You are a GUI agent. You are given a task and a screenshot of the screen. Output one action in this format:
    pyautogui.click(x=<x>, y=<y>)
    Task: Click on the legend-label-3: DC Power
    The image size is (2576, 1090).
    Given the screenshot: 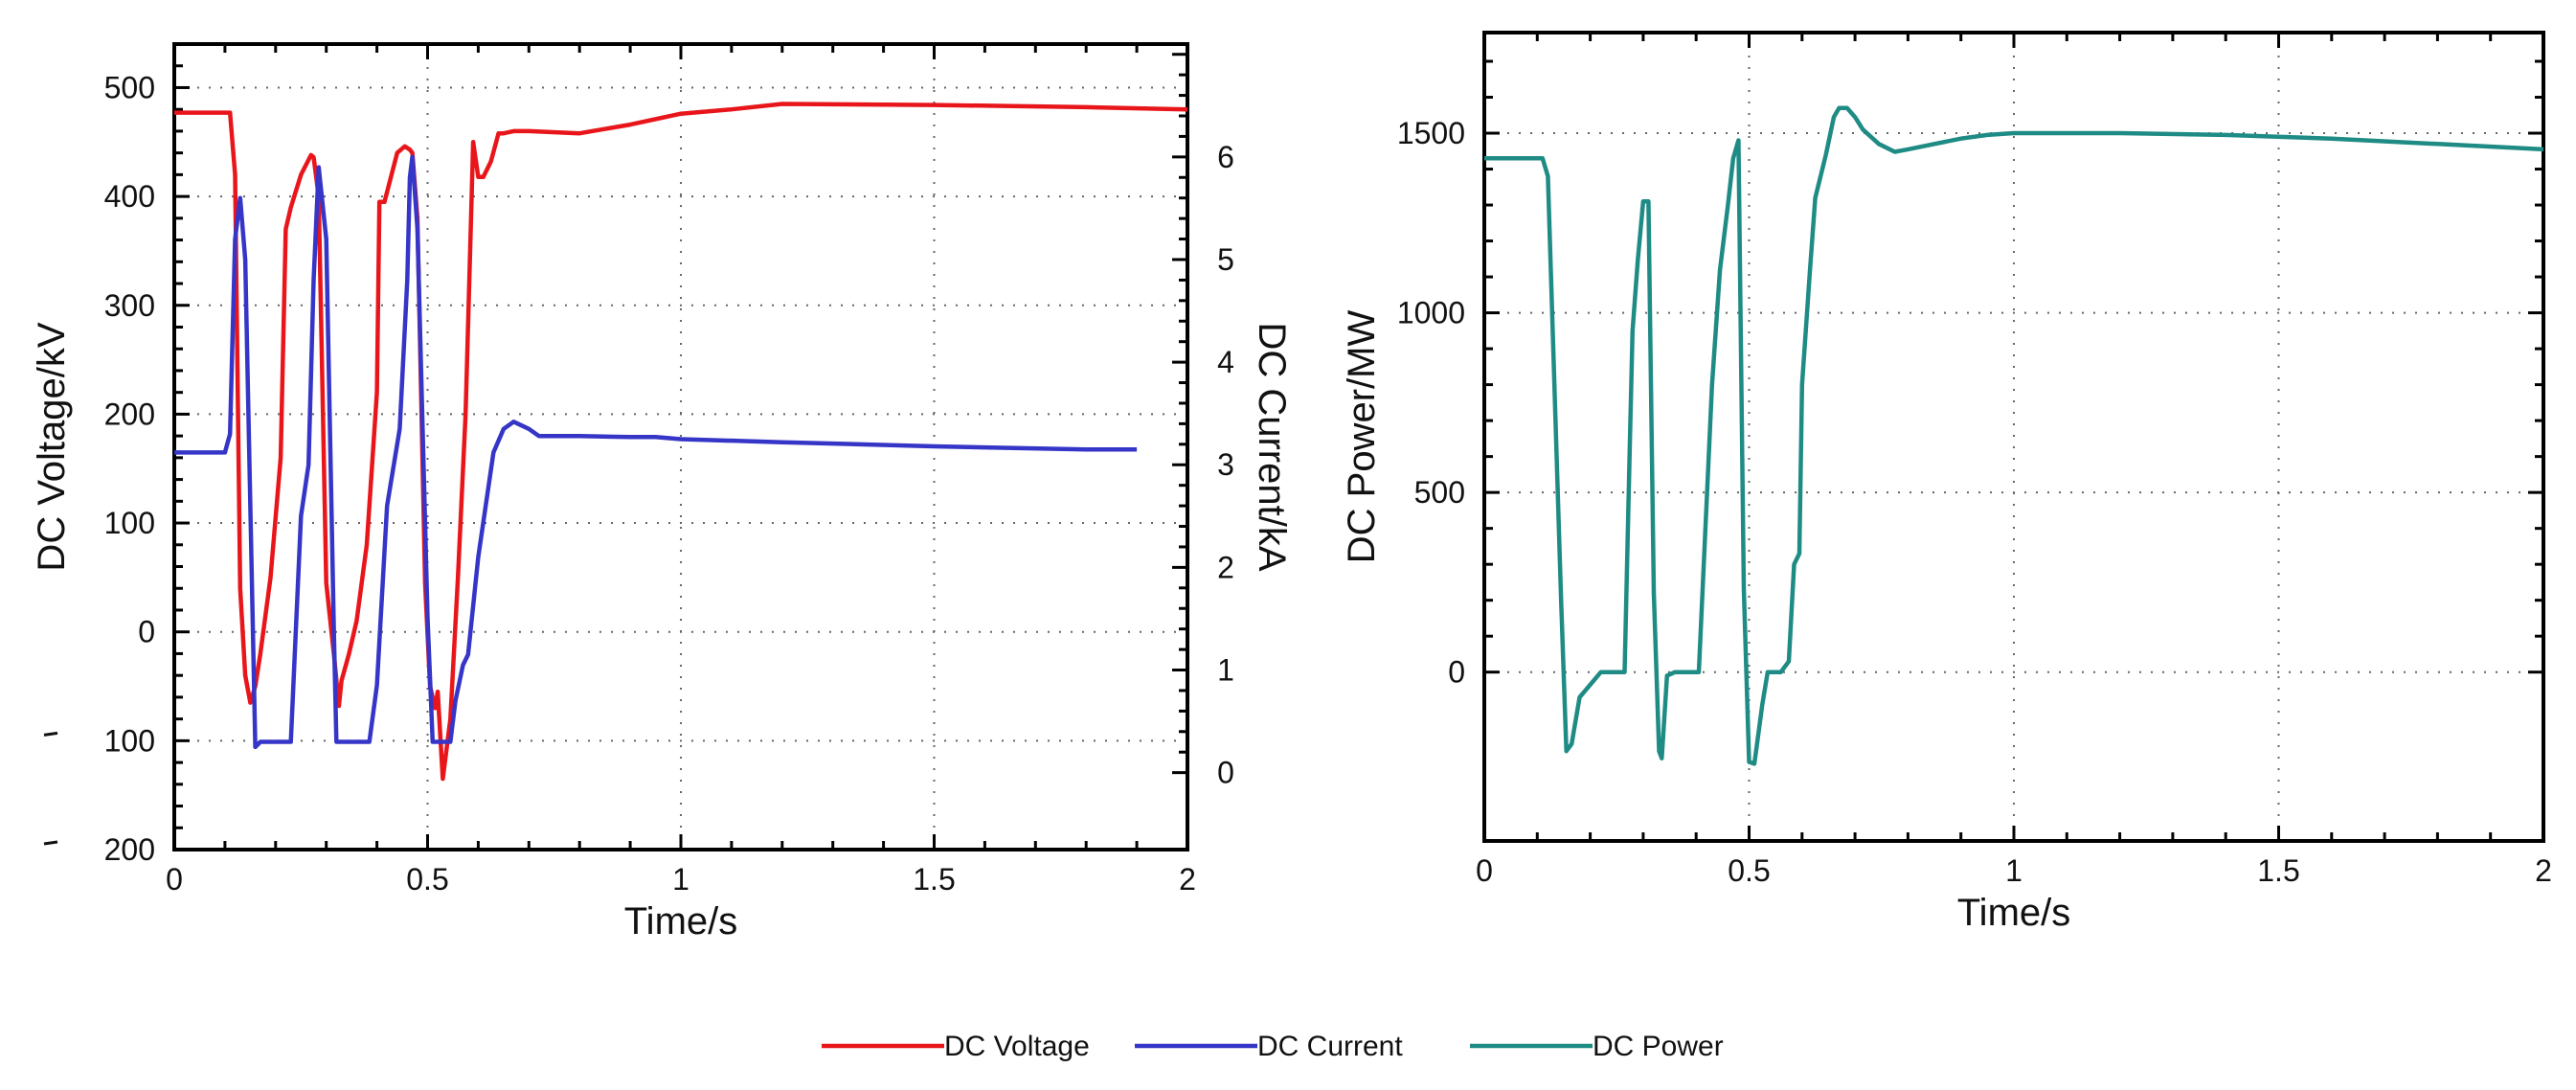 What is the action you would take?
    pyautogui.click(x=1658, y=1046)
    